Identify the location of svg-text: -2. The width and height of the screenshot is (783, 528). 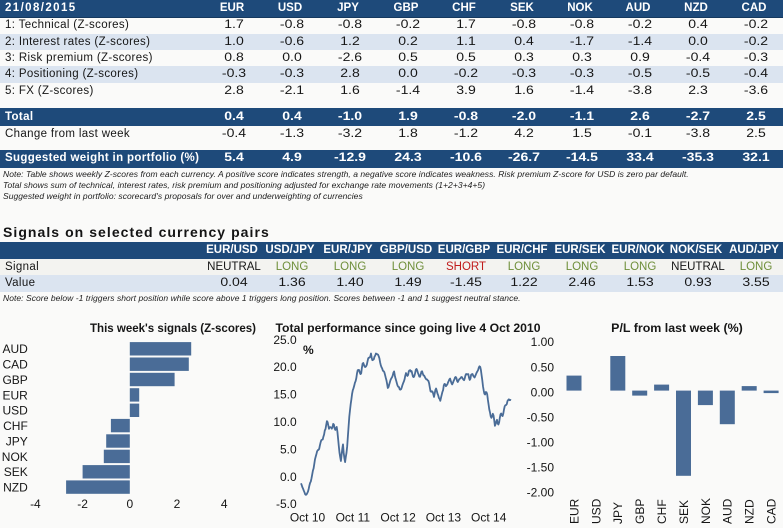
(82, 504).